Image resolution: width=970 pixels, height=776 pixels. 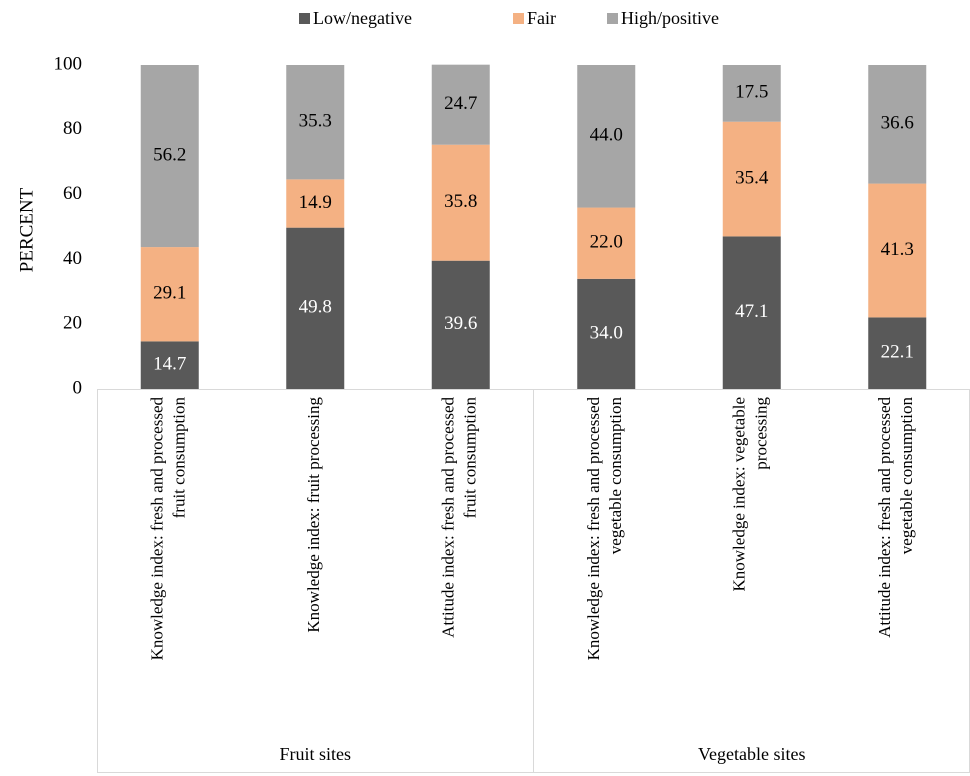 I want to click on y-axis-title: PERCENT, so click(x=26, y=229).